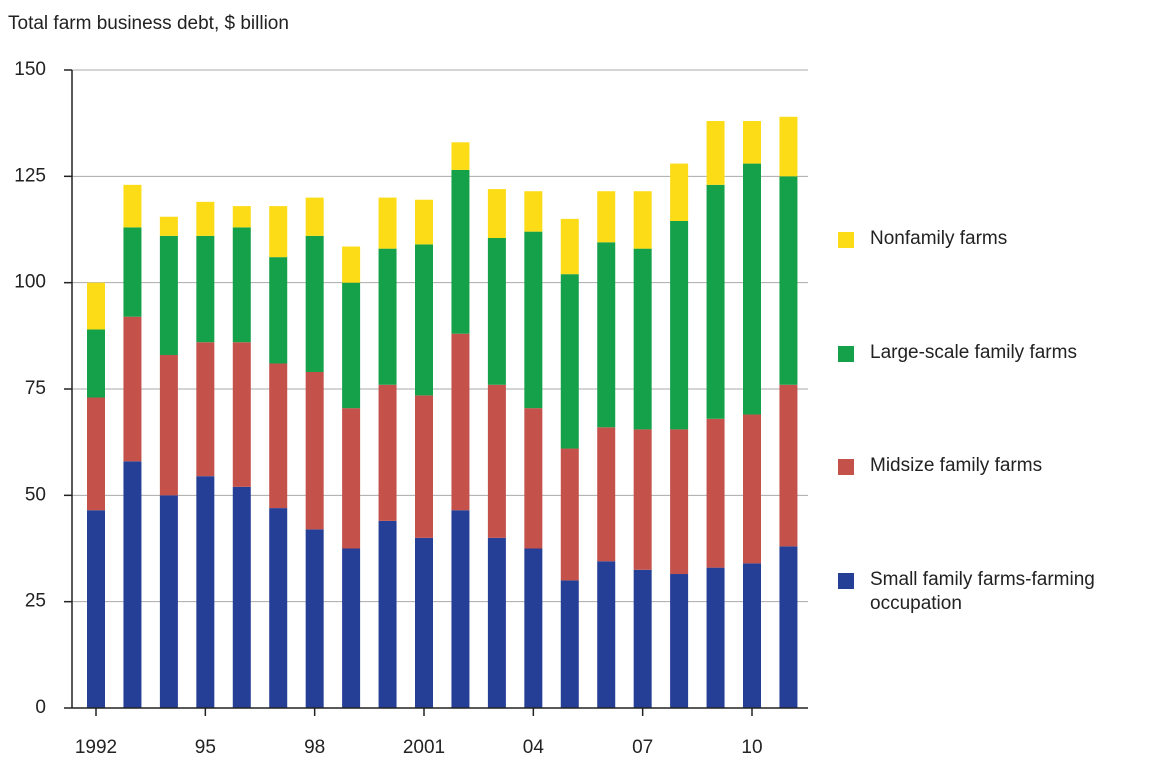  What do you see at coordinates (642, 747) in the screenshot?
I see `x-tick-label: 07` at bounding box center [642, 747].